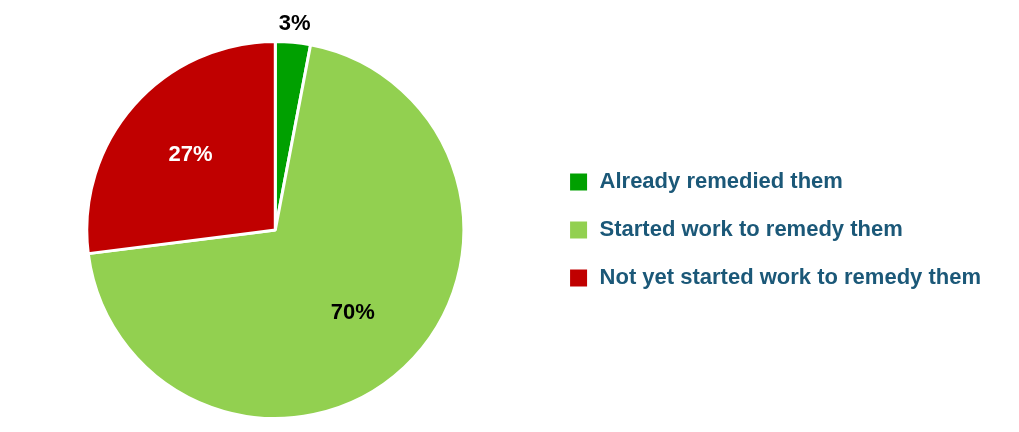 Image resolution: width=1019 pixels, height=432 pixels. I want to click on legend-label: Not yet started work to remedy them, so click(790, 277).